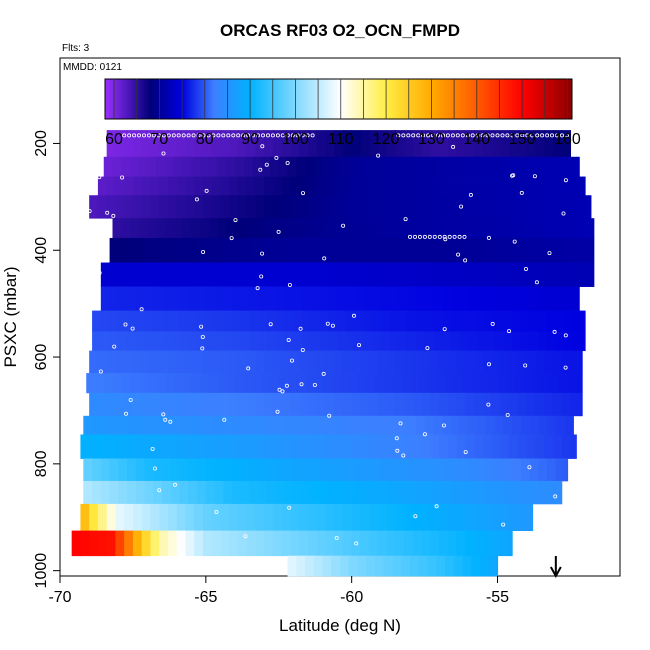 The height and width of the screenshot is (650, 650). I want to click on y-tick-label: 800, so click(41, 463).